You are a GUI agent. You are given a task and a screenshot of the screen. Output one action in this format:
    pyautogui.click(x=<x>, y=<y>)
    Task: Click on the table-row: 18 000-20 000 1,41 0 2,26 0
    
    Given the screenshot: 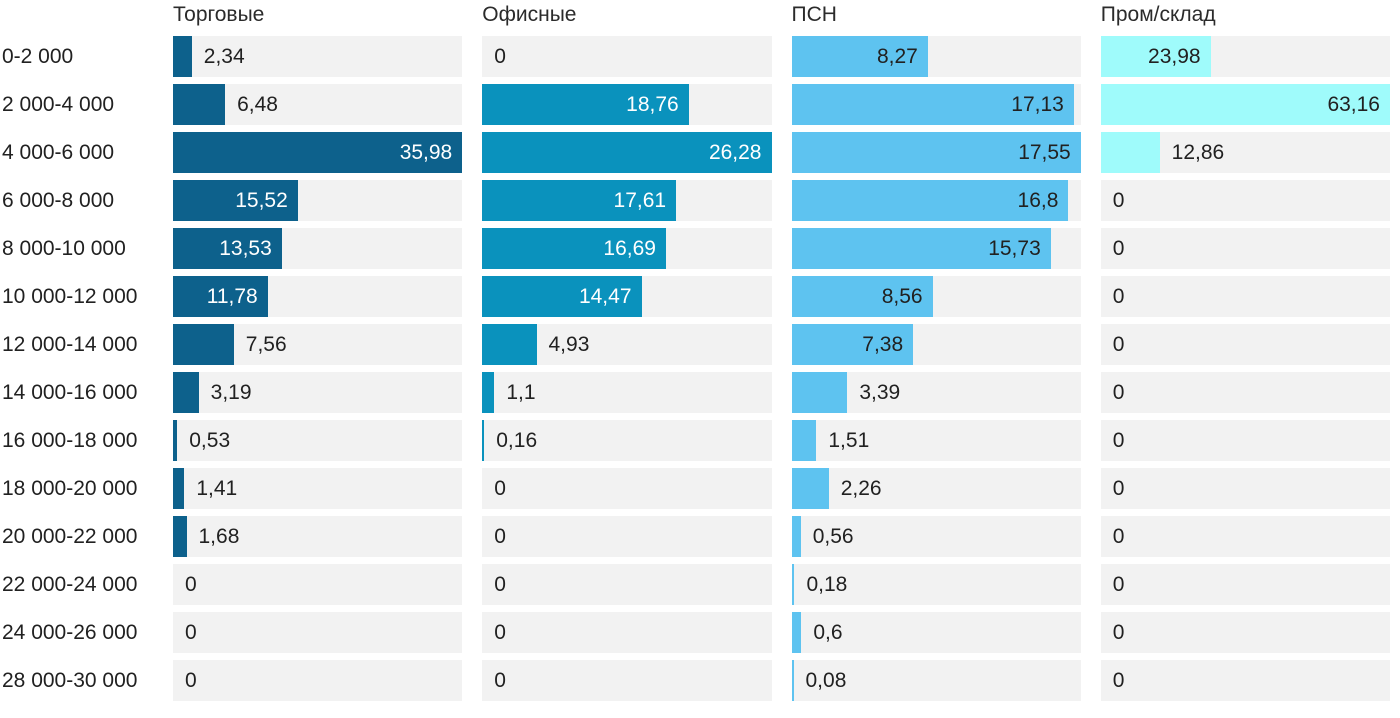 What is the action you would take?
    pyautogui.click(x=695, y=488)
    